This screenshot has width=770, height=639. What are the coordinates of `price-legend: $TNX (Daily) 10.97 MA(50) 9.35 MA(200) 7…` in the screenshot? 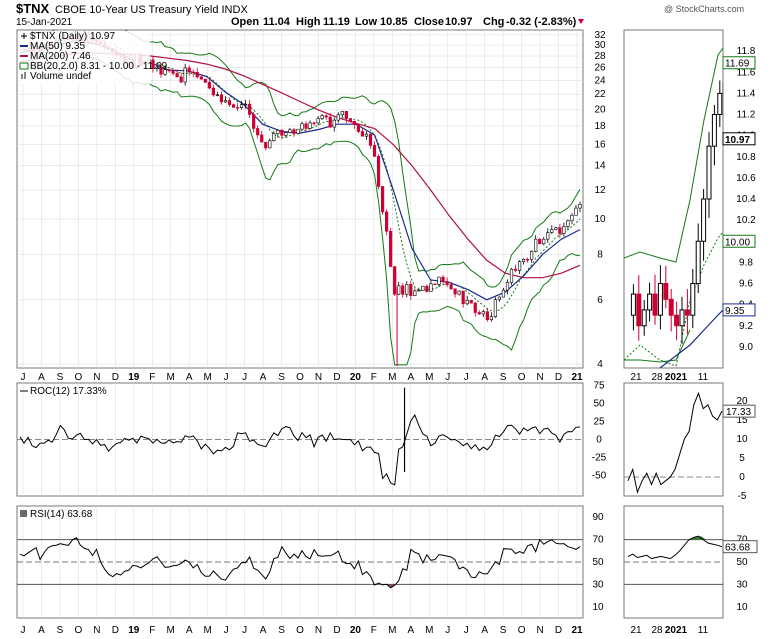 It's located at (93, 57).